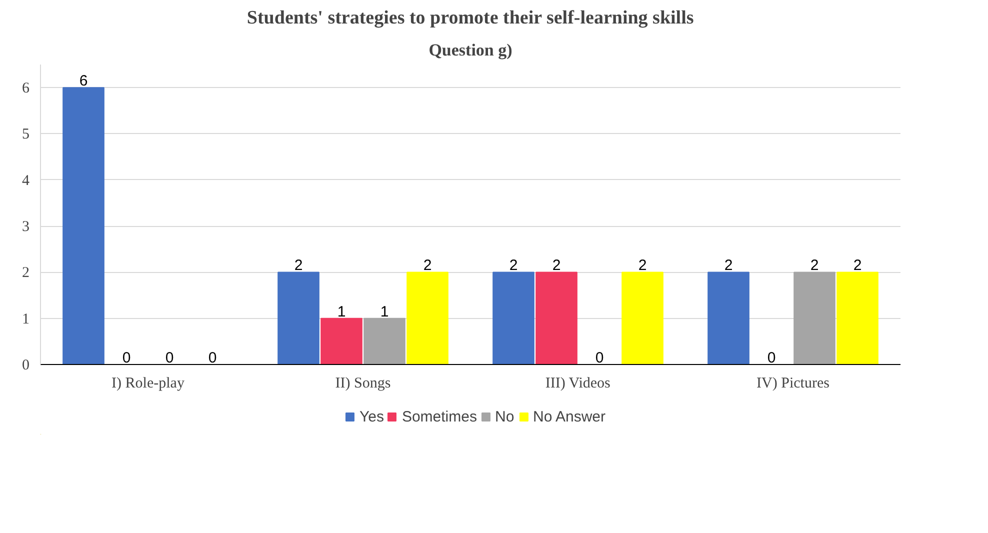 The height and width of the screenshot is (533, 988). What do you see at coordinates (793, 384) in the screenshot?
I see `x-tick-label: IV) Pictures` at bounding box center [793, 384].